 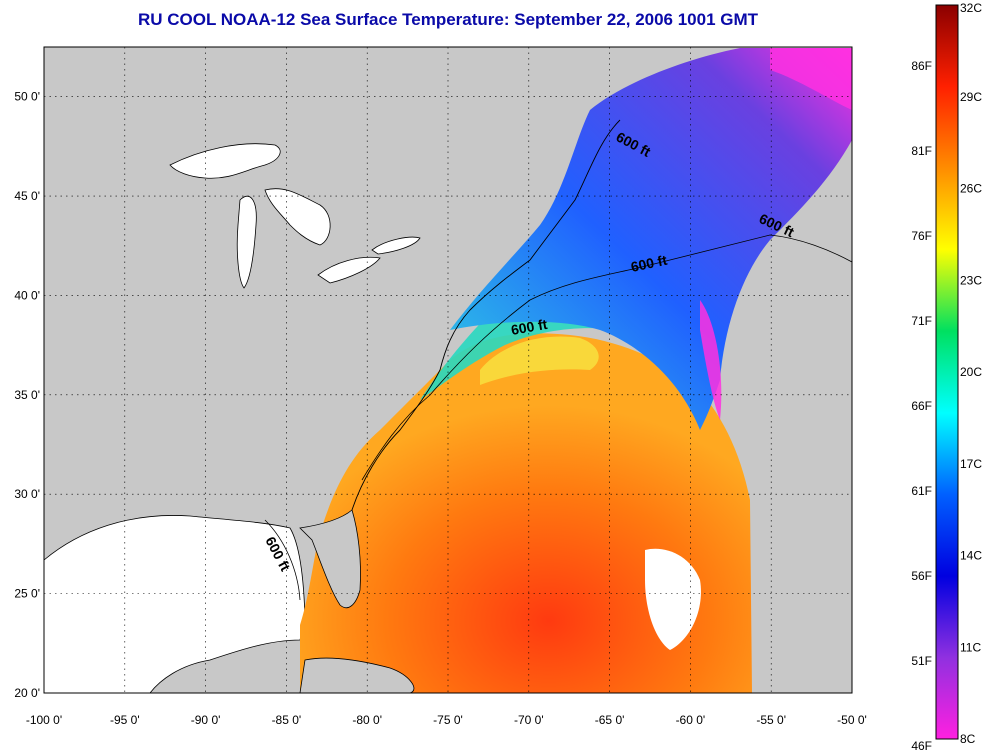 I want to click on colorbar, so click(x=947, y=372).